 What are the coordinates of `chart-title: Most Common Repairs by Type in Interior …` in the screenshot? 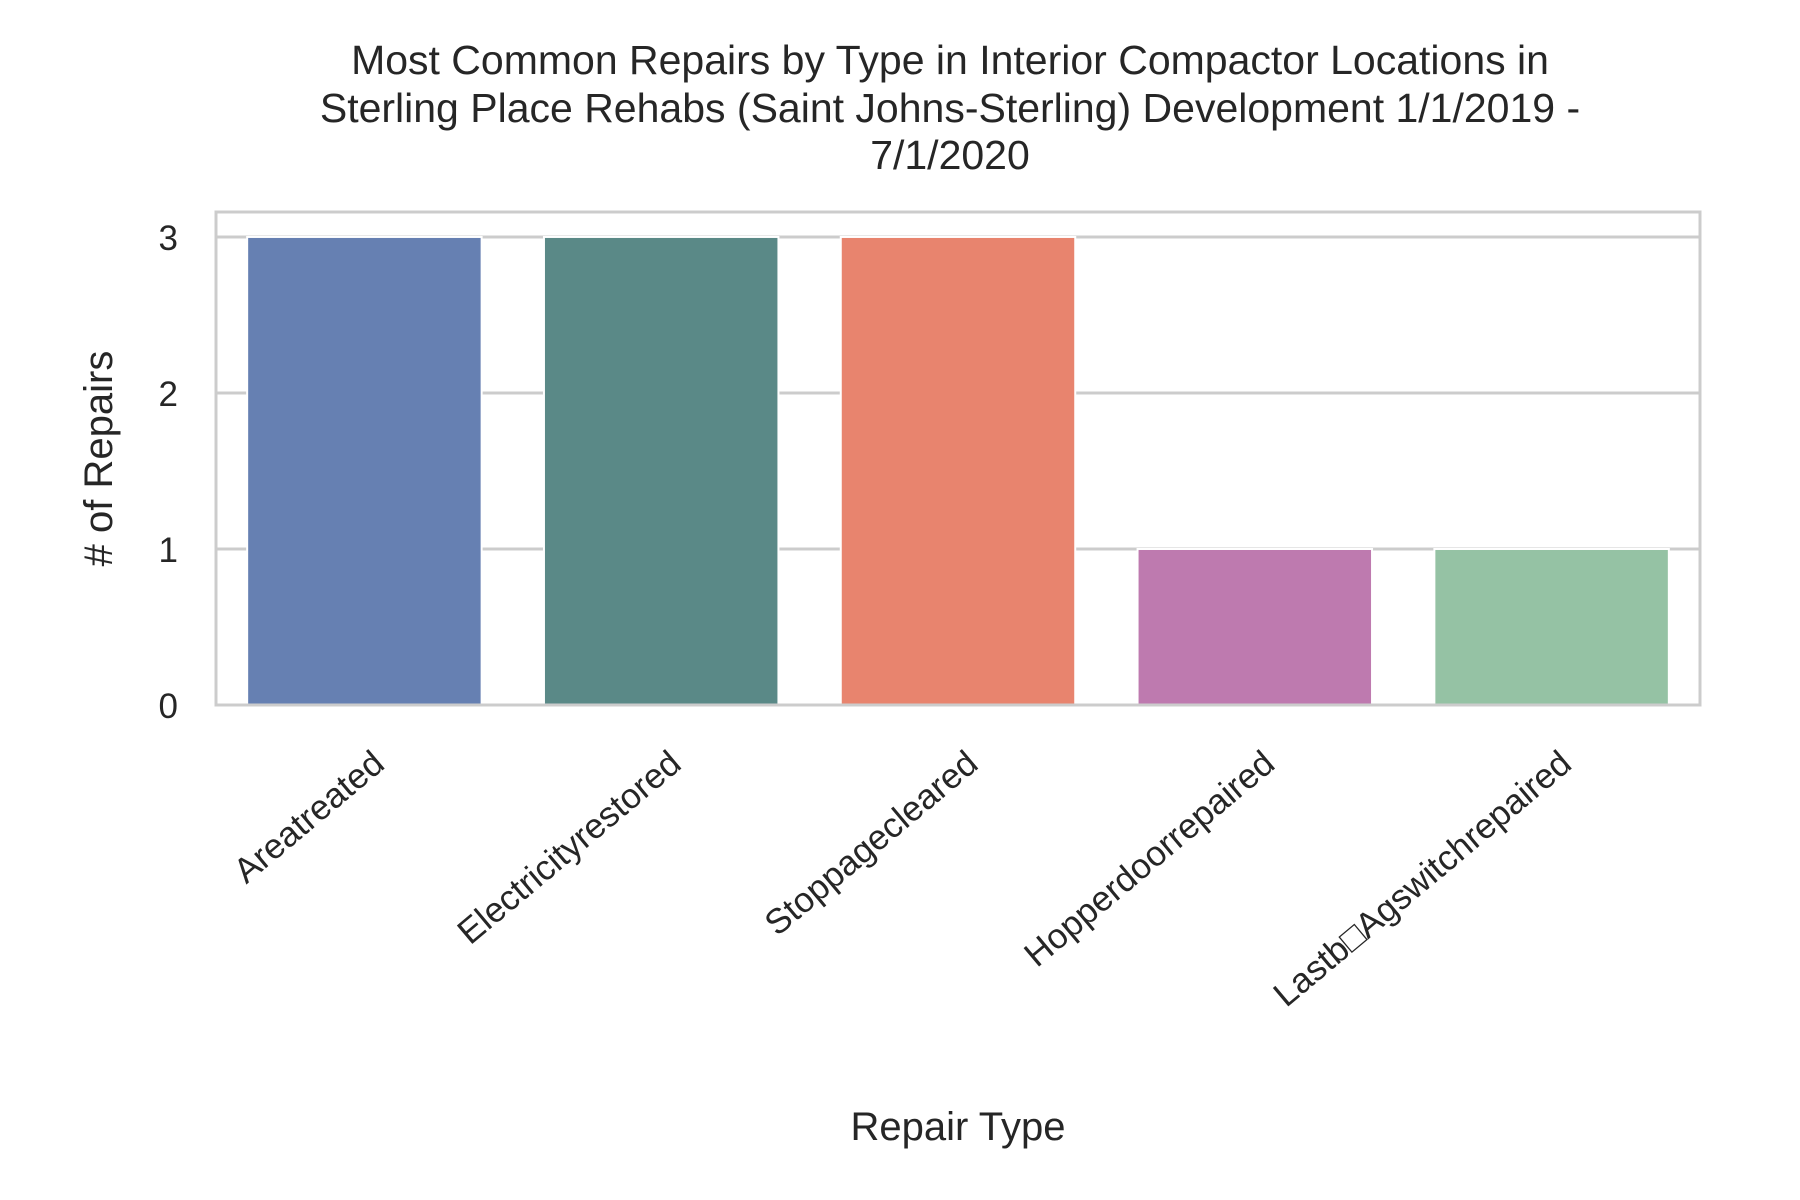 It's located at (950, 107).